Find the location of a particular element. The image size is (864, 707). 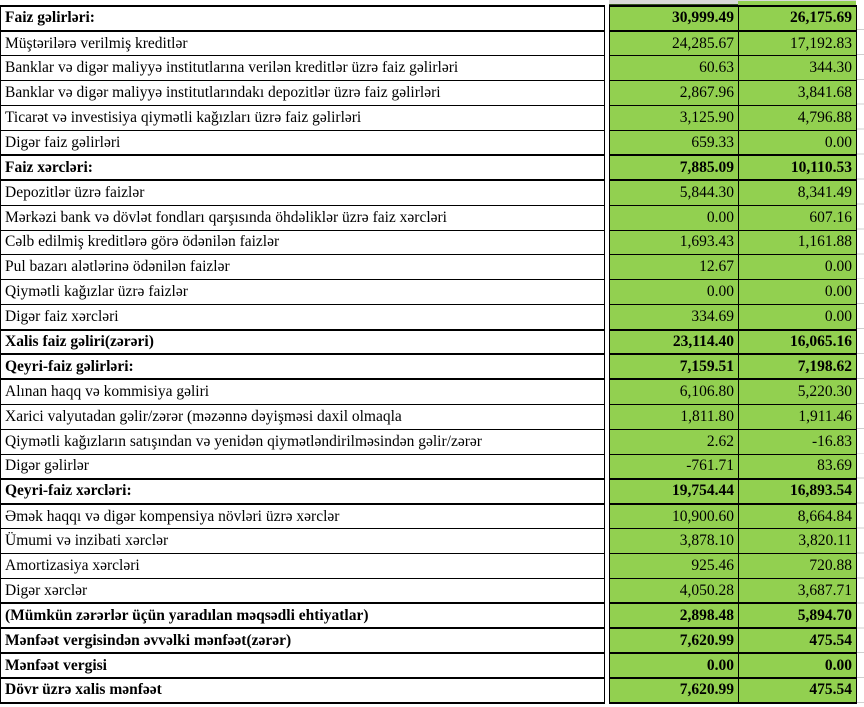

table-row: Dövr üzrə xalis mənfəət 7,620.99 475.54 is located at coordinates (428, 690).